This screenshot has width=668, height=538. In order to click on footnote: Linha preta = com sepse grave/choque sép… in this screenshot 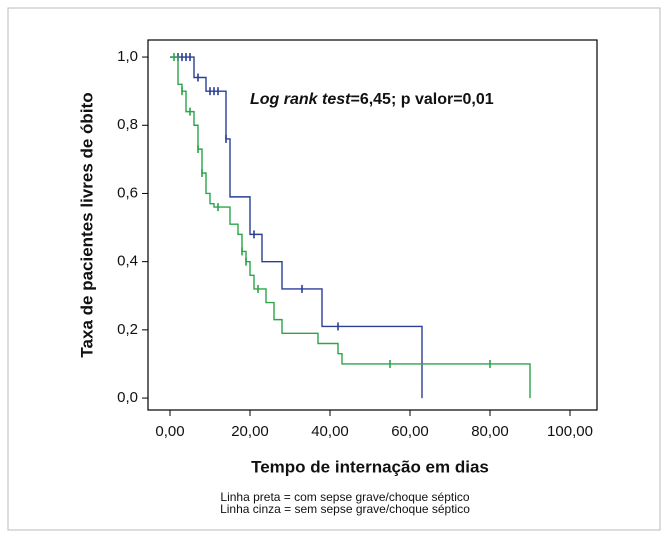, I will do `click(344, 497)`.